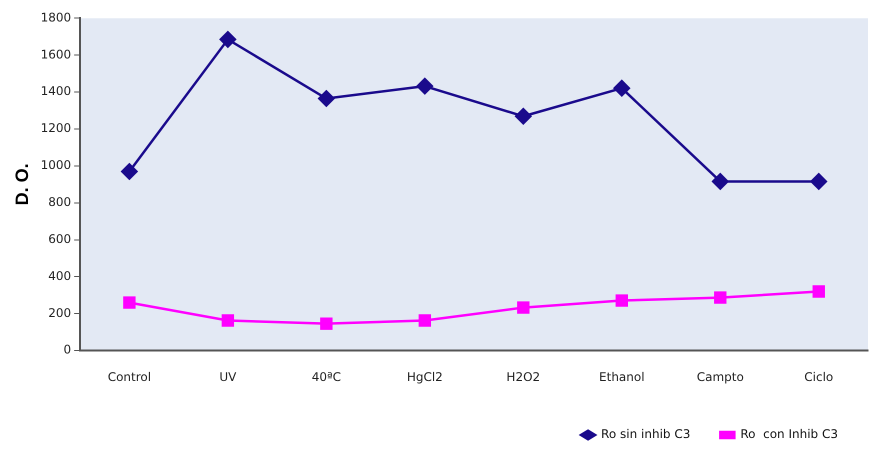 This screenshot has width=896, height=459. I want to click on x-tick-label: Control, so click(130, 377).